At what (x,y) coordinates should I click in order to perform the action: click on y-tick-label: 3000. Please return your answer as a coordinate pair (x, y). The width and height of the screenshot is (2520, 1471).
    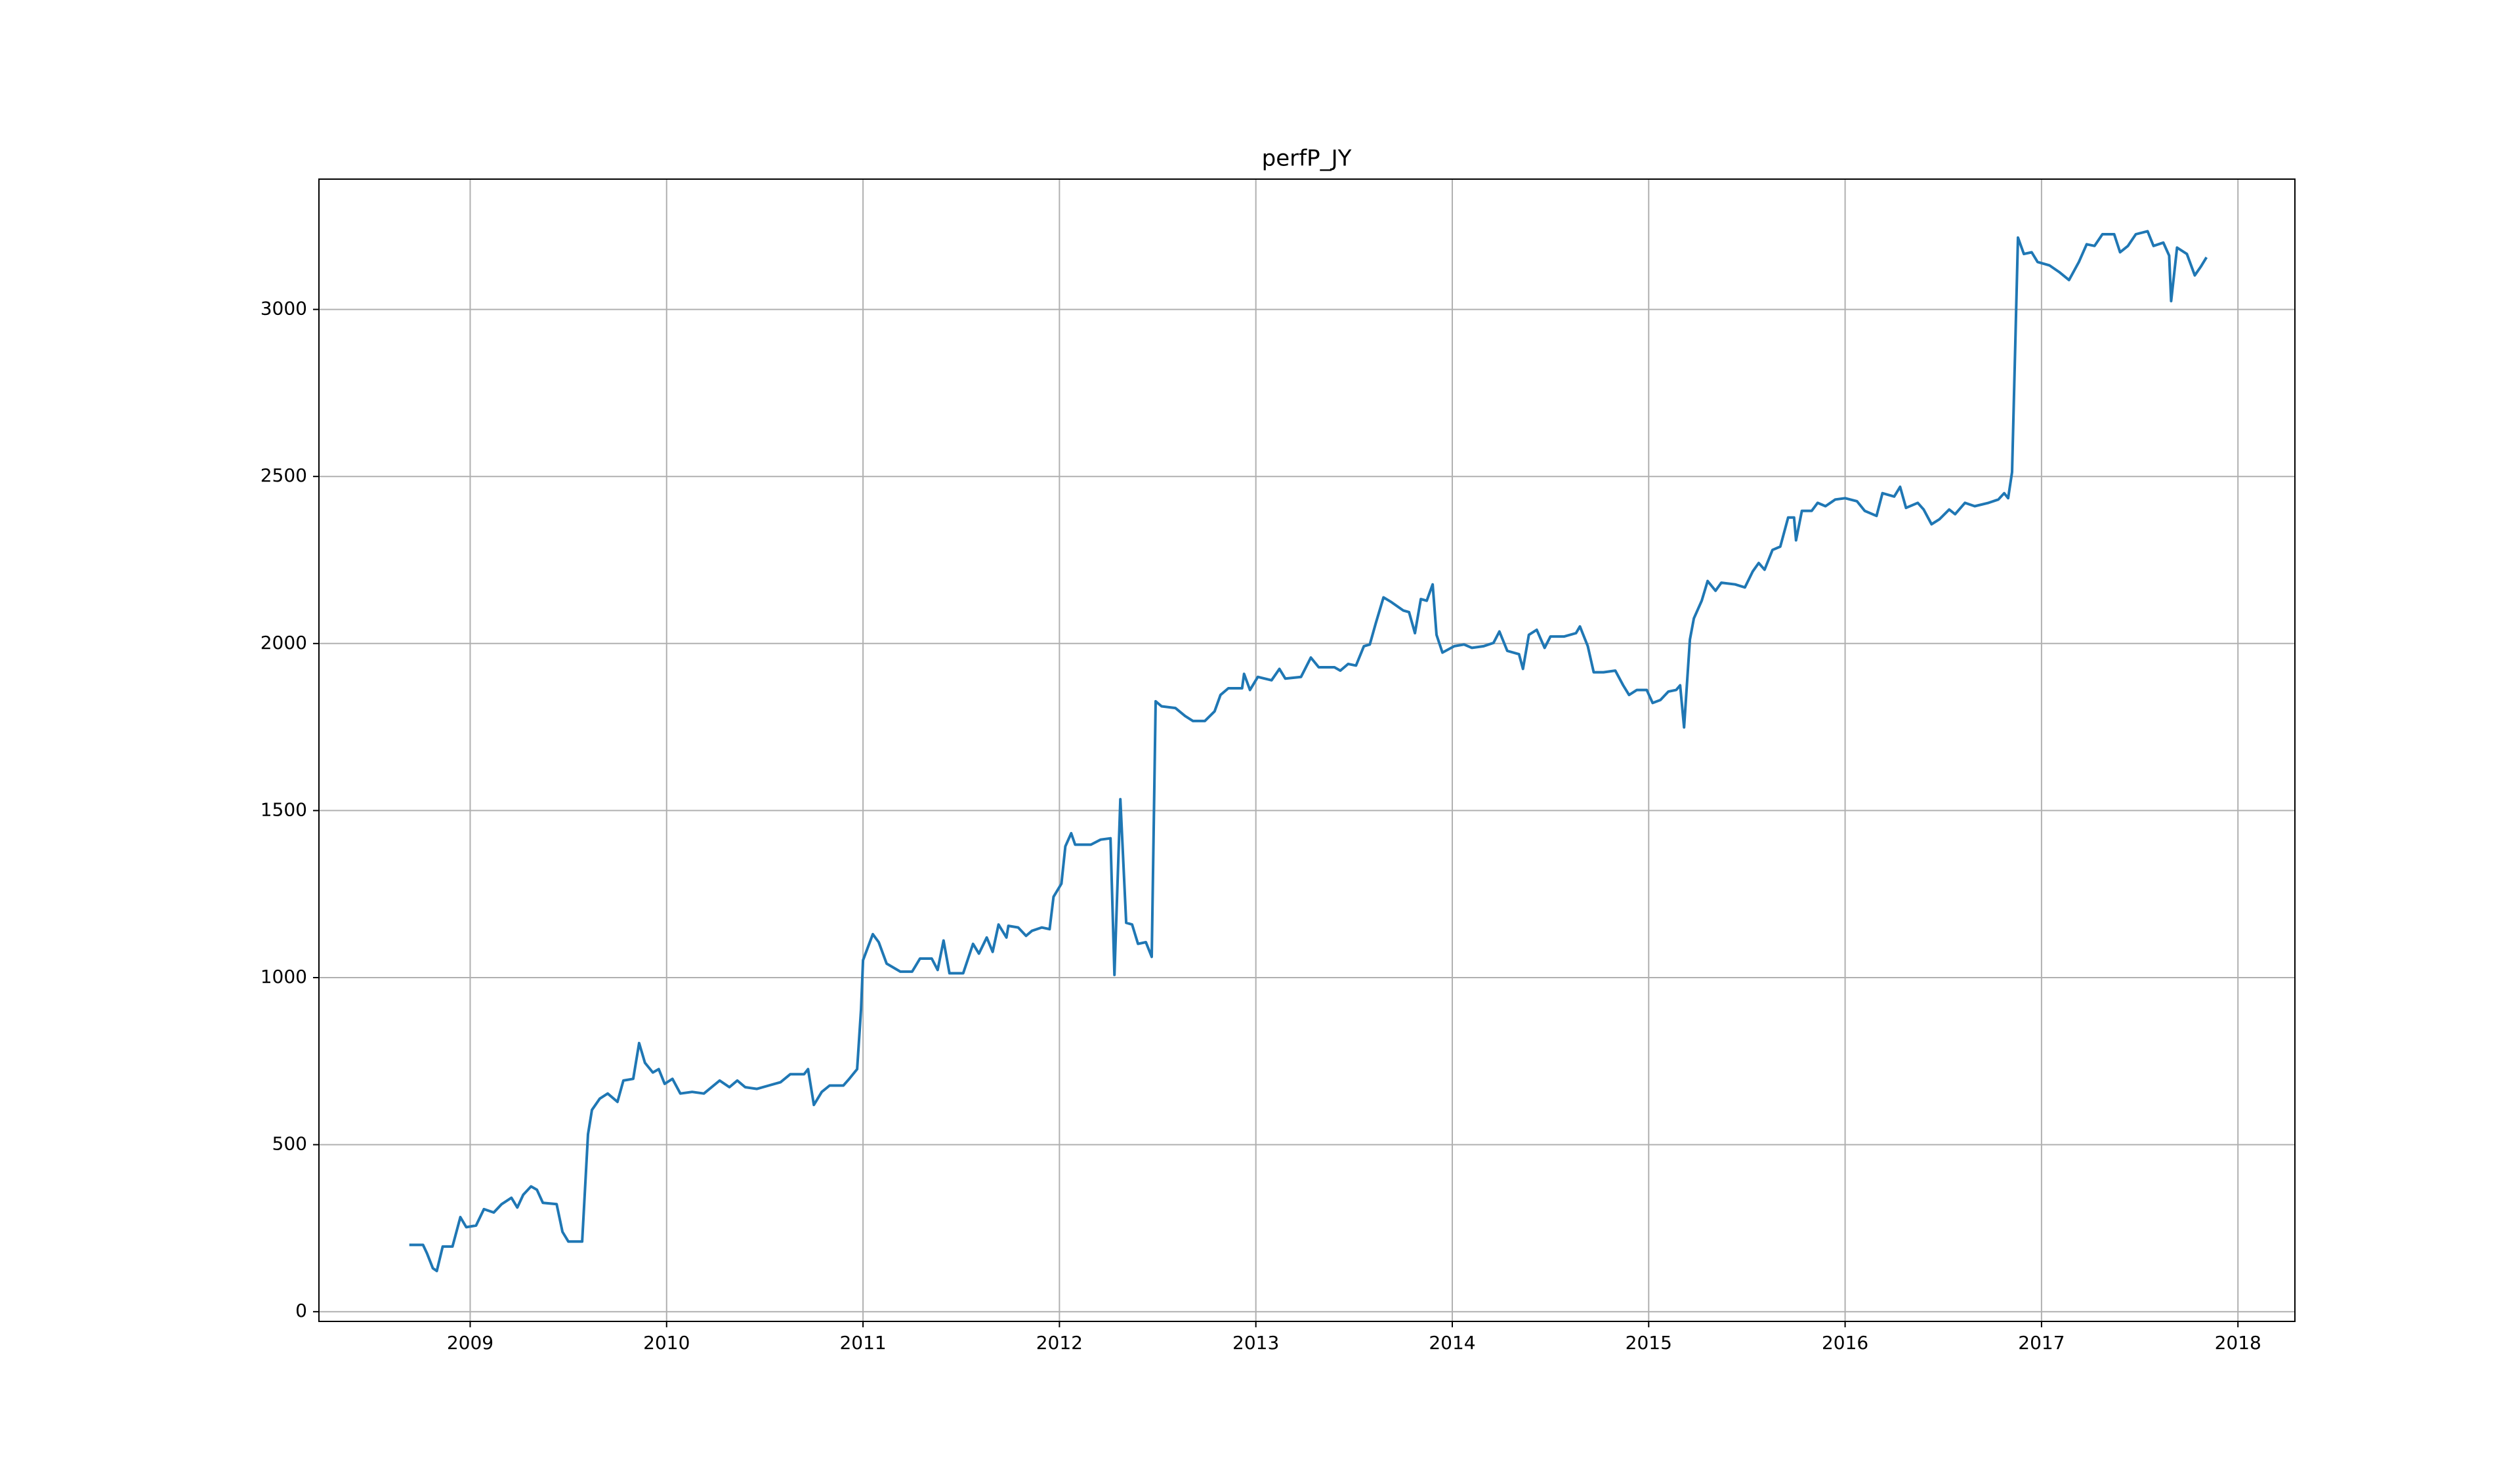
    Looking at the image, I should click on (284, 309).